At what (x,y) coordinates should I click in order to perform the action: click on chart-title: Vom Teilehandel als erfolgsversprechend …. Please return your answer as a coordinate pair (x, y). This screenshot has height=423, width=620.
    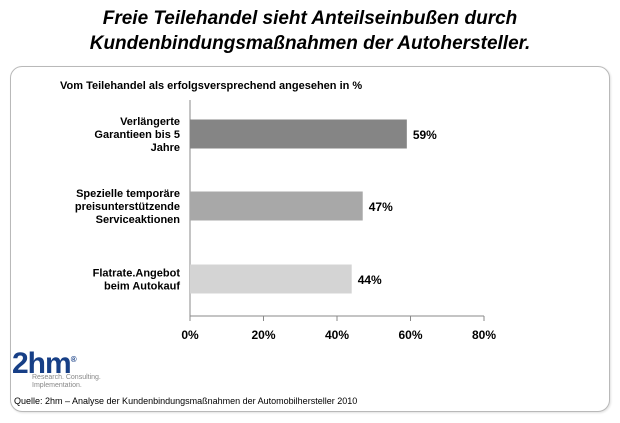
    Looking at the image, I should click on (211, 86).